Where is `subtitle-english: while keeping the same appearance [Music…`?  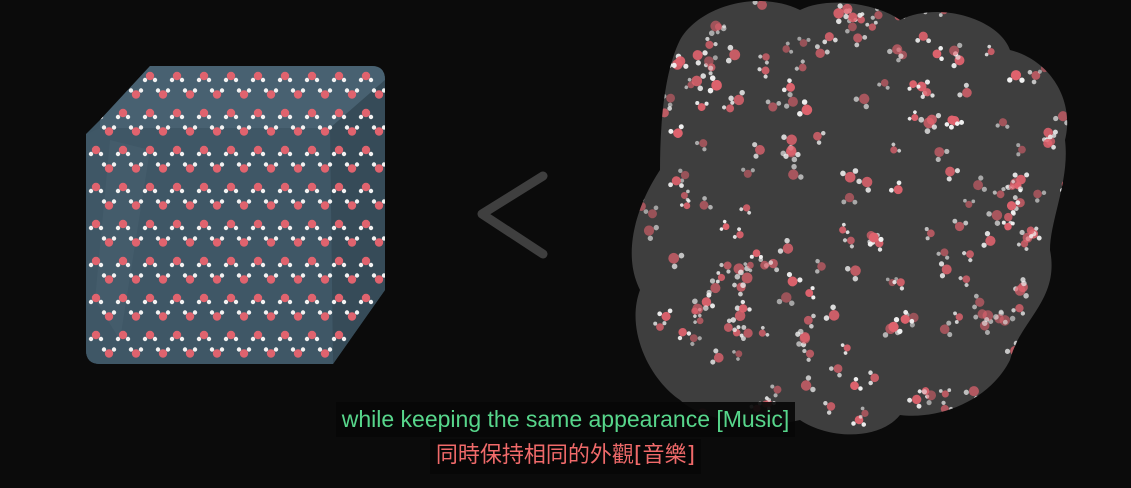 subtitle-english: while keeping the same appearance [Music… is located at coordinates (565, 419).